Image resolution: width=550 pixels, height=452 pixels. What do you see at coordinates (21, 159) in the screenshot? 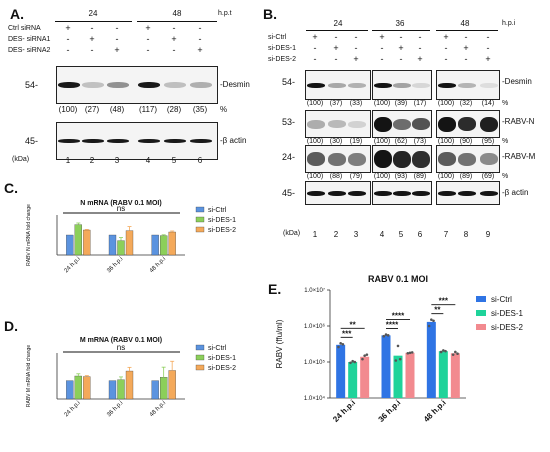
I see `panel-a-kda: (kDa)` at bounding box center [21, 159].